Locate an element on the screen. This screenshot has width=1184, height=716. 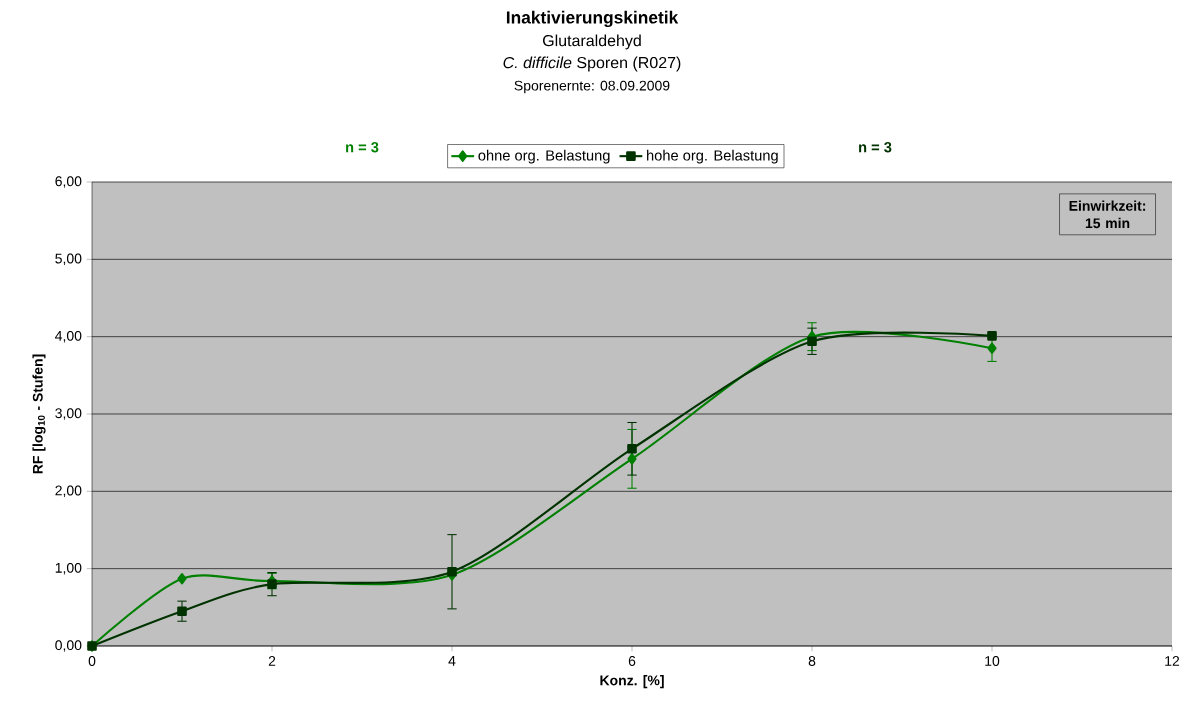
y-tick-label: 0,00 is located at coordinates (68, 646).